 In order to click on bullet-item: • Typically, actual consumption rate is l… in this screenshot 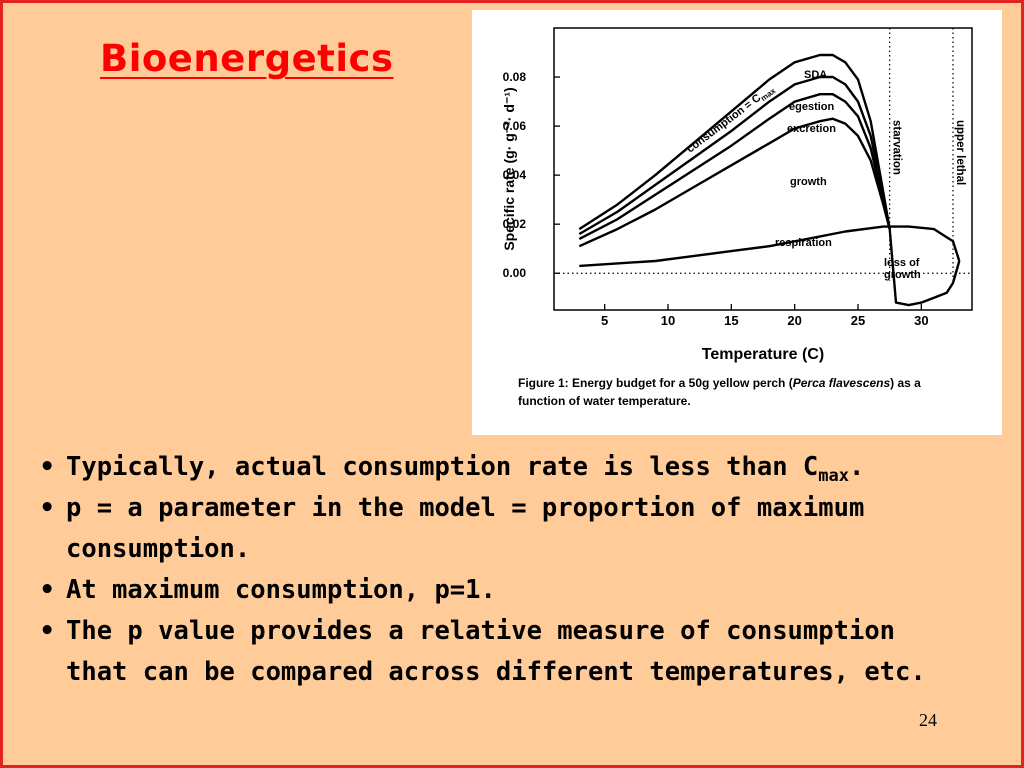, I will do `click(489, 467)`.